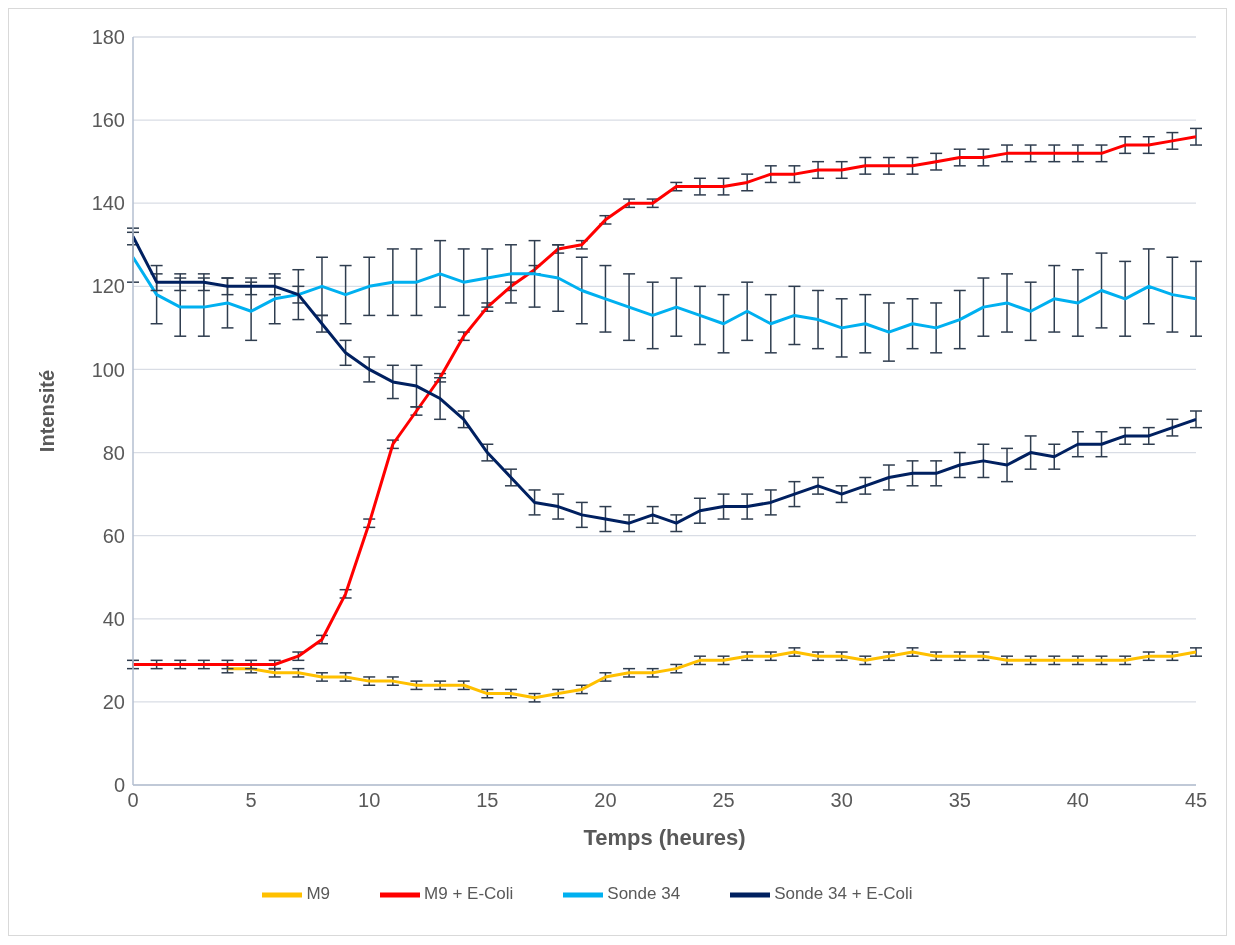 The width and height of the screenshot is (1235, 945). I want to click on y-tick-label: 160, so click(108, 120).